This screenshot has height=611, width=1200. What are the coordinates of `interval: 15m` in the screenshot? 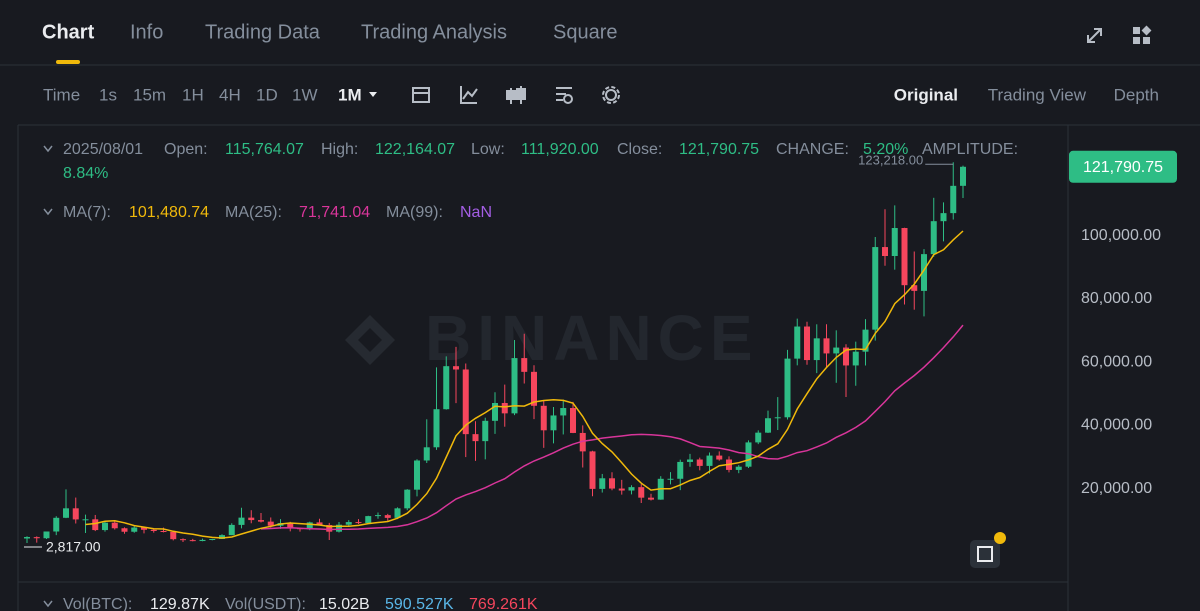 It's located at (149, 94).